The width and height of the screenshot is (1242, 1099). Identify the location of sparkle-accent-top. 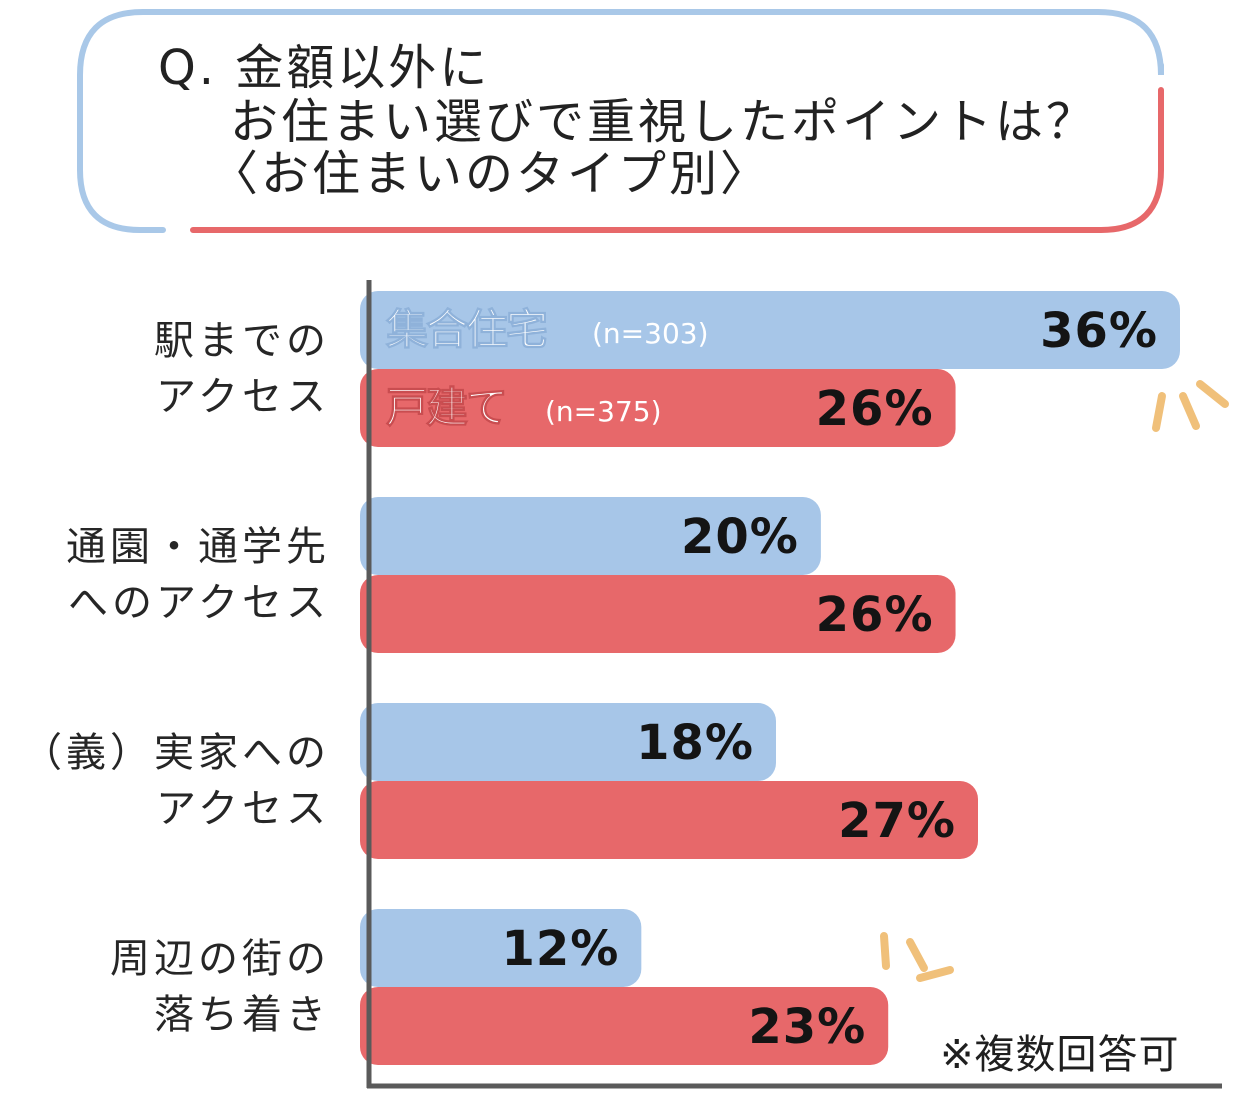
(1190, 406).